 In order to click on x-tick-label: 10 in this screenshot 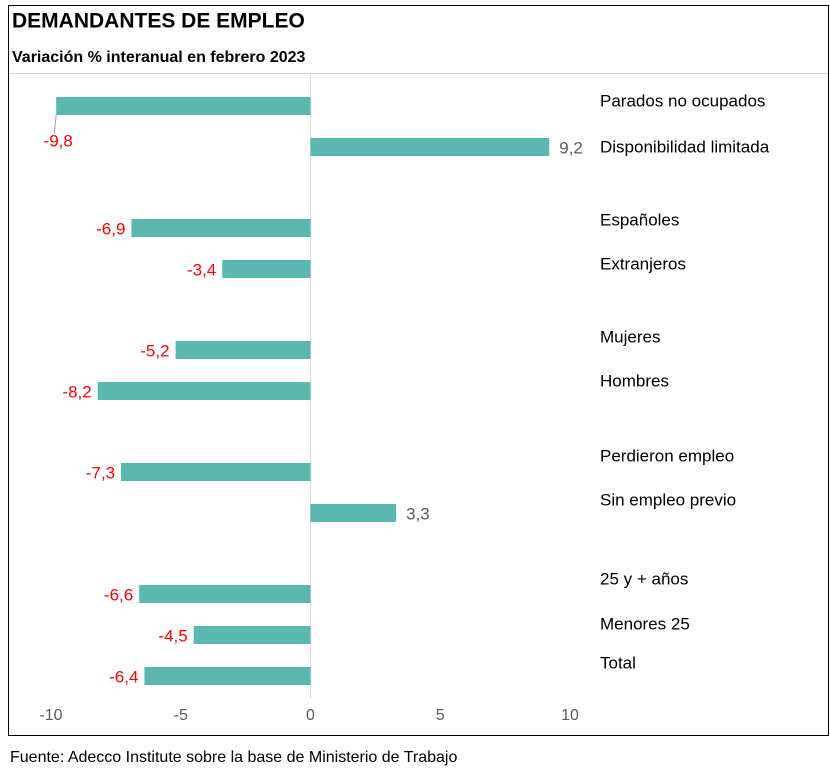, I will do `click(570, 715)`.